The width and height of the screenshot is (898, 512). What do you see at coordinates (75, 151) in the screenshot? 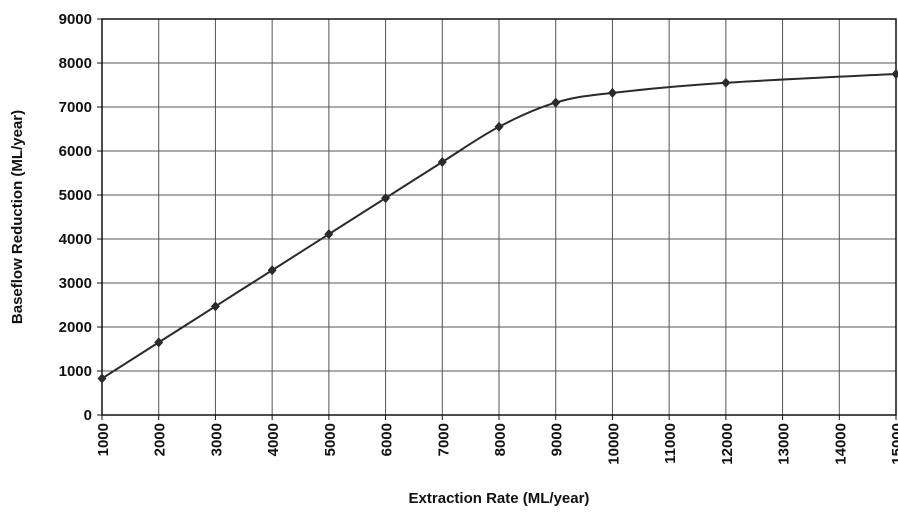
I see `y-tick-label: 6000` at bounding box center [75, 151].